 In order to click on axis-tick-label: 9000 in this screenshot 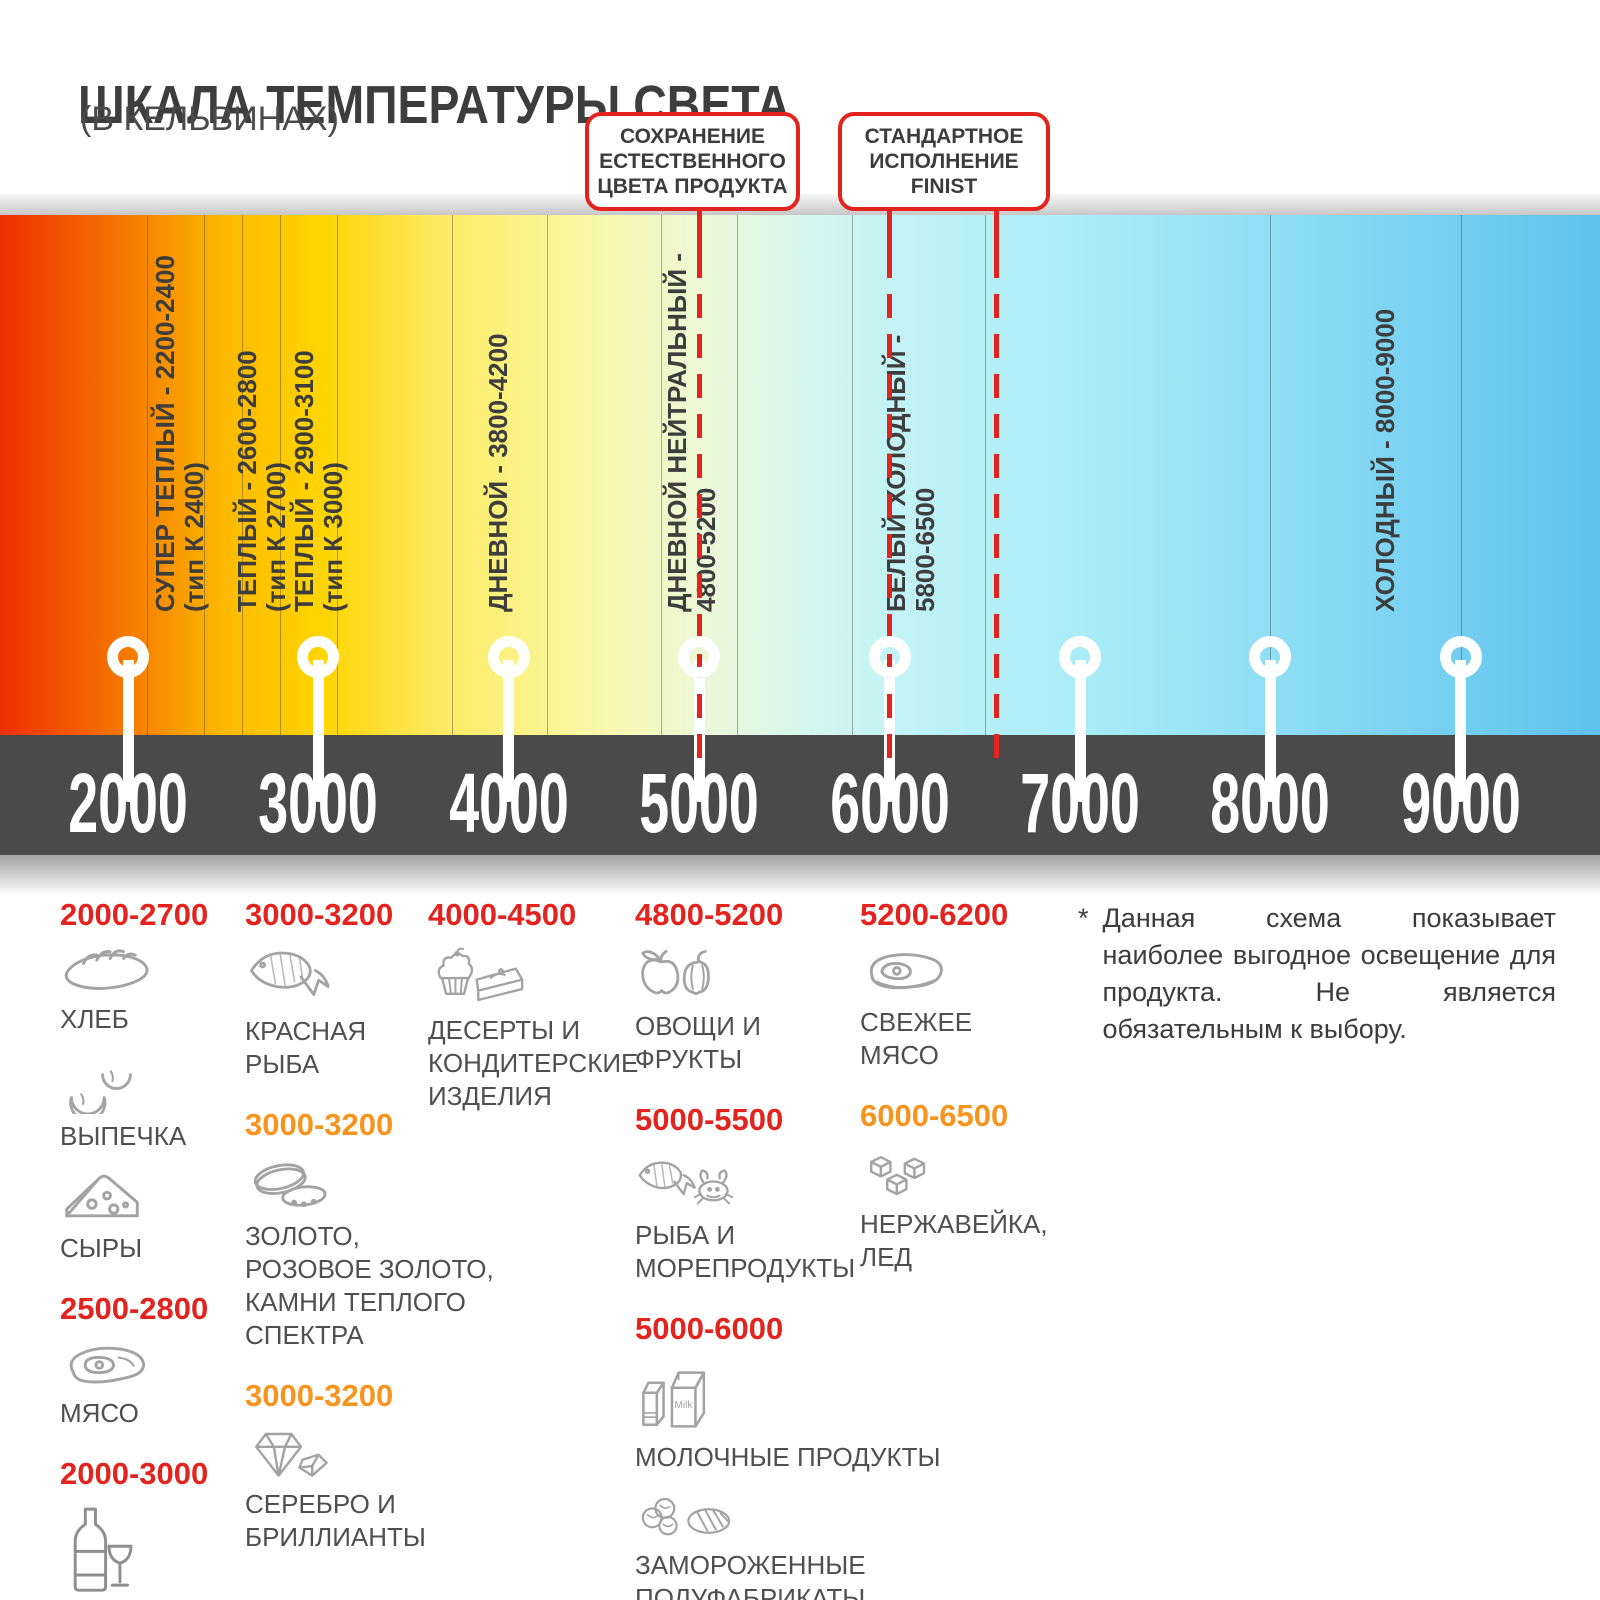, I will do `click(1460, 803)`.